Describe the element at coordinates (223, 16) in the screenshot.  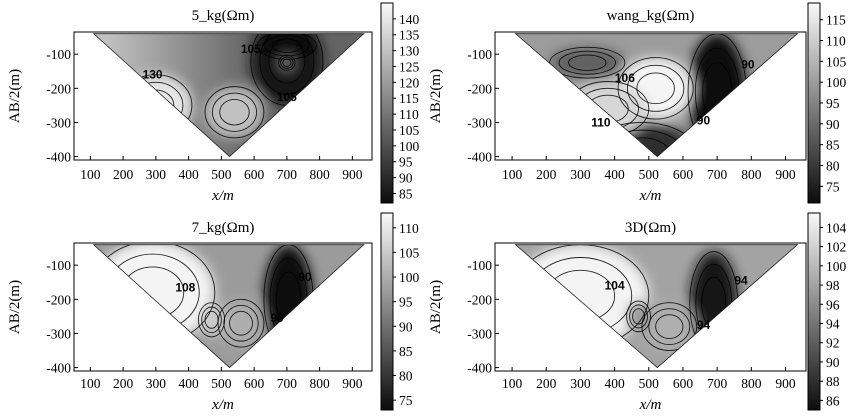
I see `chart-title: 5_kg(Ωm)` at that location.